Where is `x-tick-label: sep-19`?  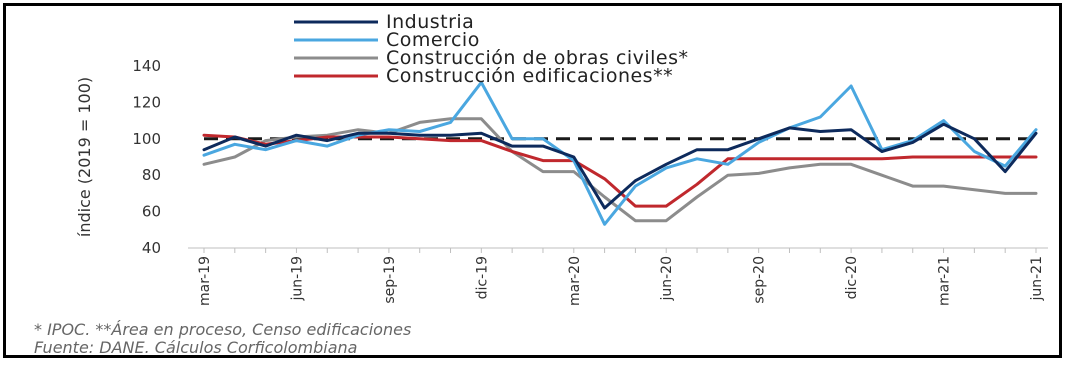
x-tick-label: sep-19 is located at coordinates (390, 280).